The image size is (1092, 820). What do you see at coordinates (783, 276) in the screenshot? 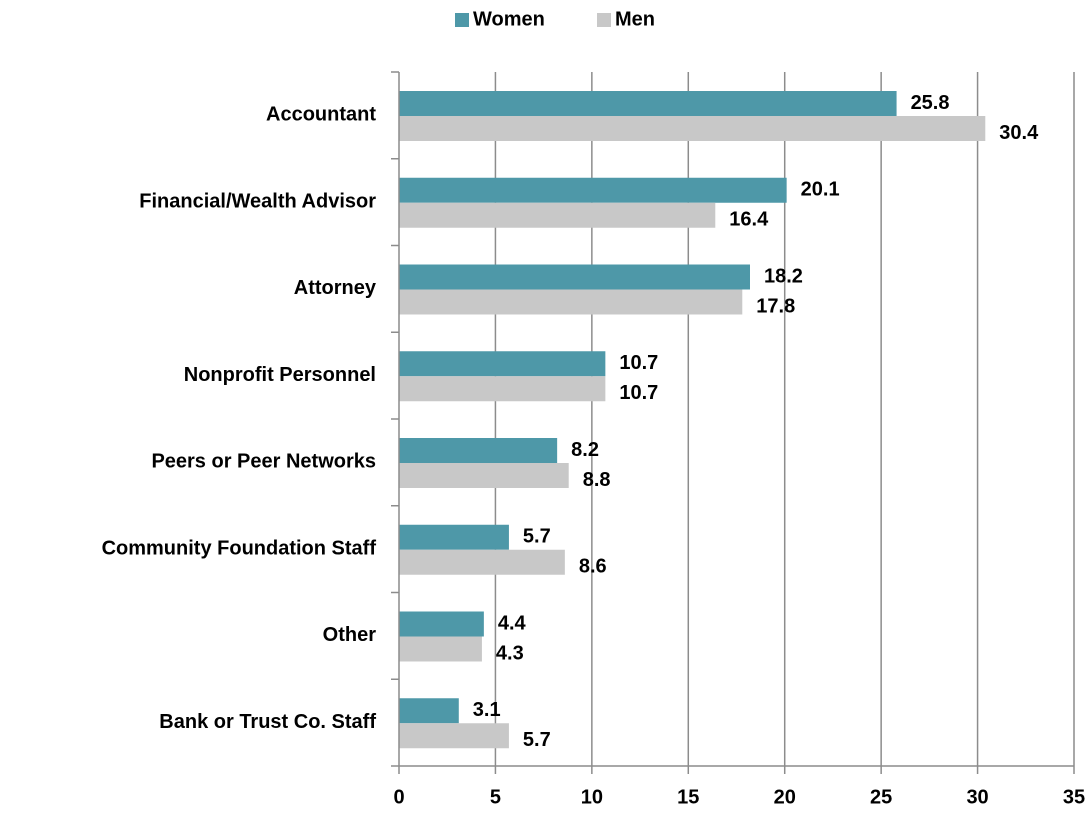
I see `data-label: 18.2` at bounding box center [783, 276].